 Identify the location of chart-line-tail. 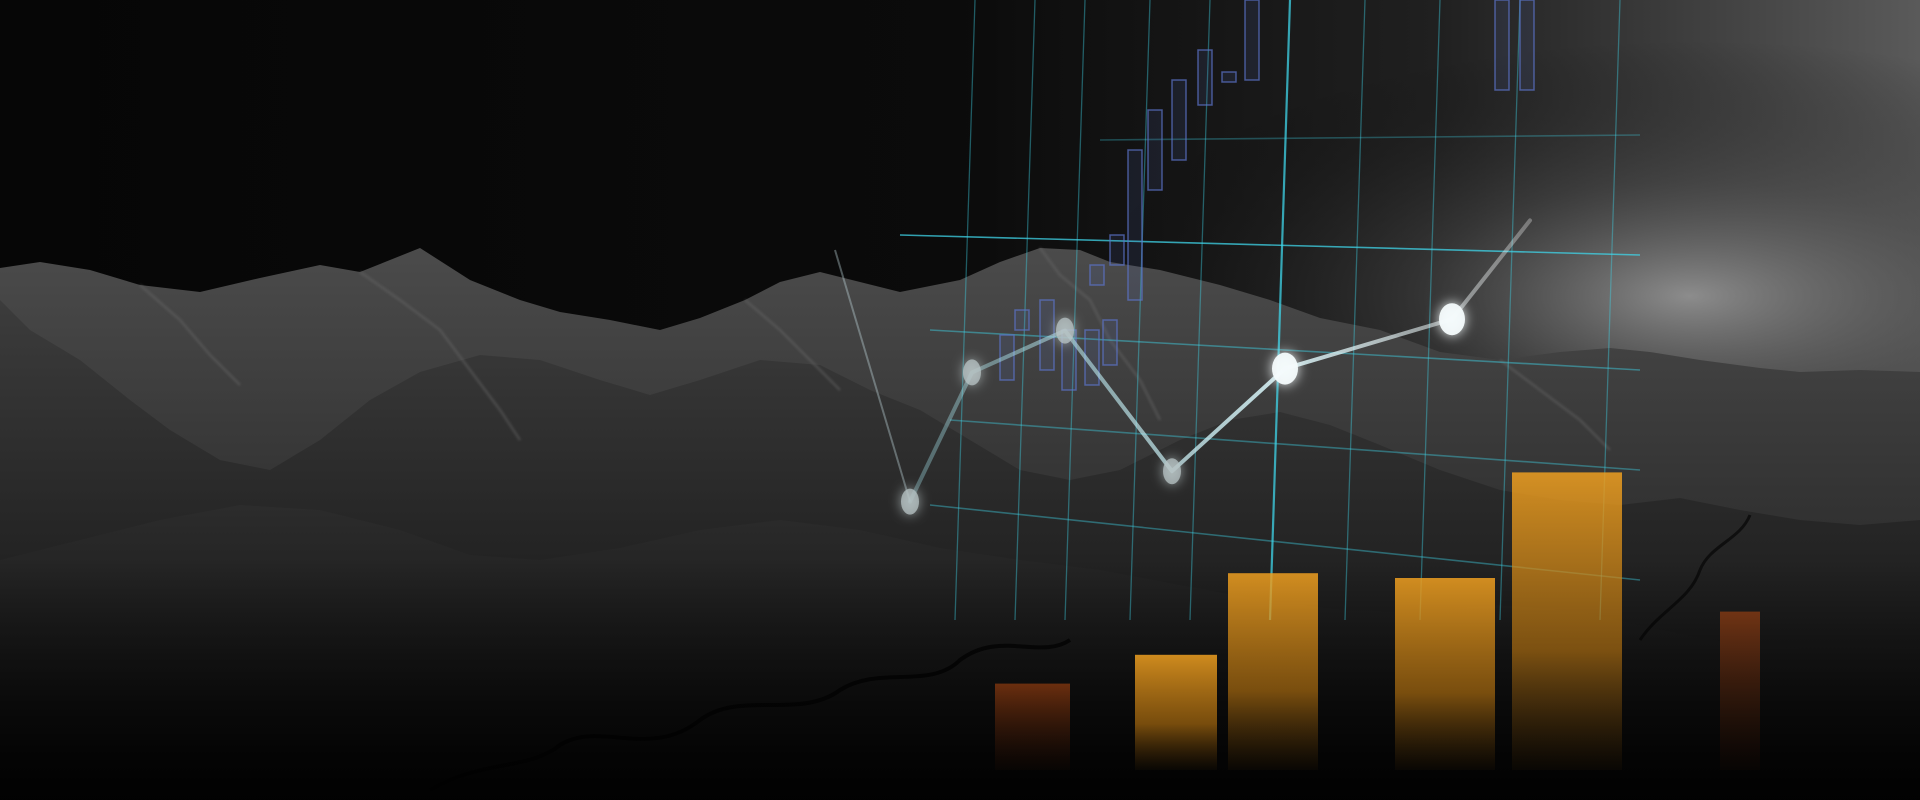
(872, 375).